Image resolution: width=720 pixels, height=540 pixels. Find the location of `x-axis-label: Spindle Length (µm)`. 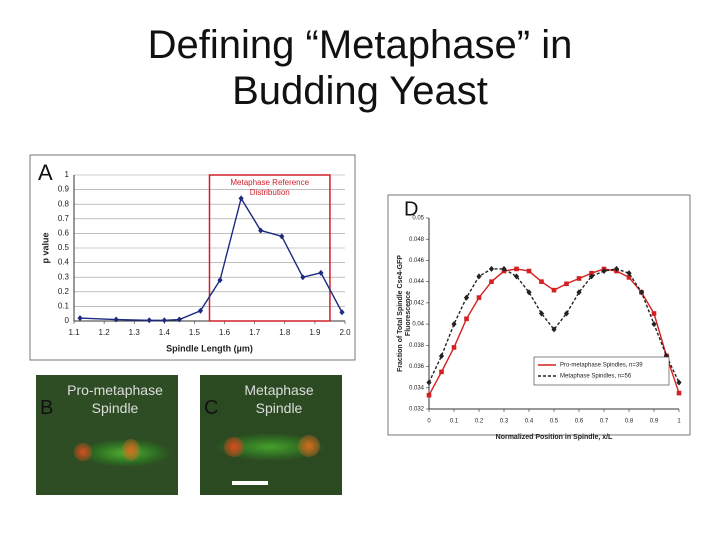

x-axis-label: Spindle Length (µm) is located at coordinates (209, 348).